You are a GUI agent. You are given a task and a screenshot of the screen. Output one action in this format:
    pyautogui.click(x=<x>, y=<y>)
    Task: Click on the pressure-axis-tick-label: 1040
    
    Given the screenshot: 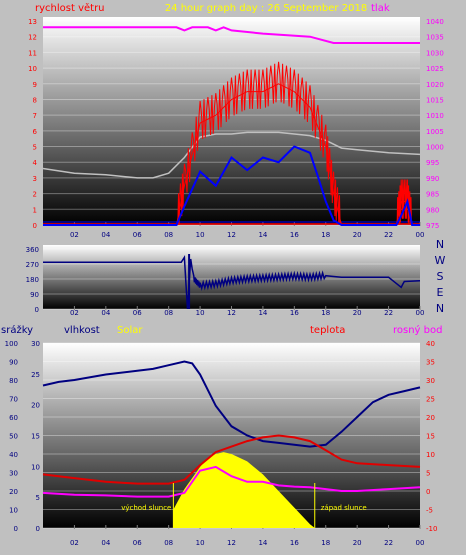 What is the action you would take?
    pyautogui.click(x=435, y=22)
    